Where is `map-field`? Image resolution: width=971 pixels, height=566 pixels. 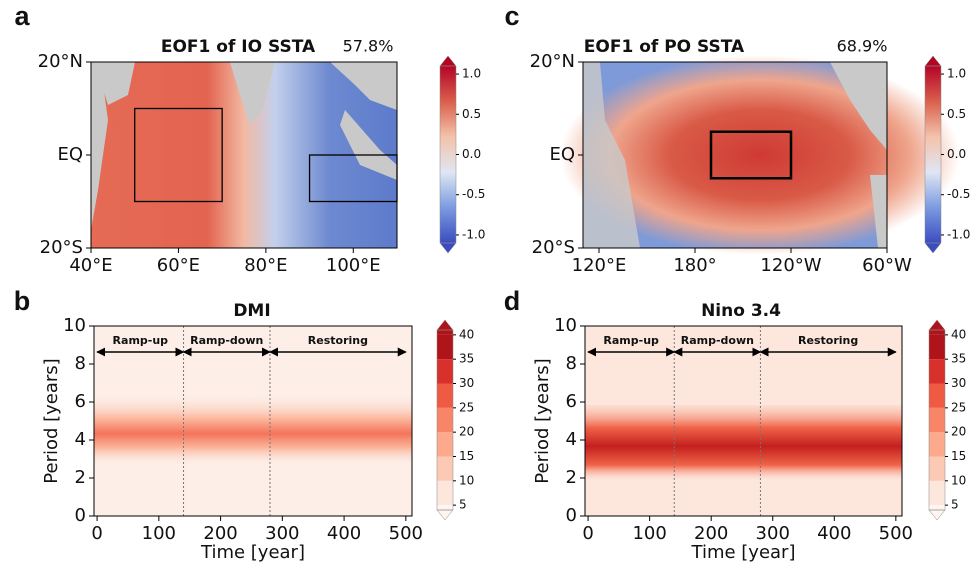 map-field is located at coordinates (760, 155).